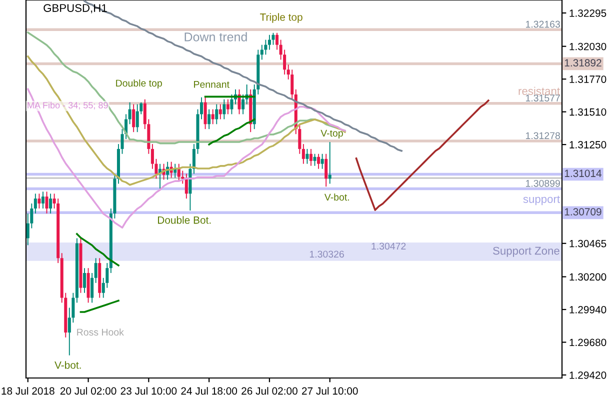  What do you see at coordinates (139, 84) in the screenshot?
I see `annotation: Double top` at bounding box center [139, 84].